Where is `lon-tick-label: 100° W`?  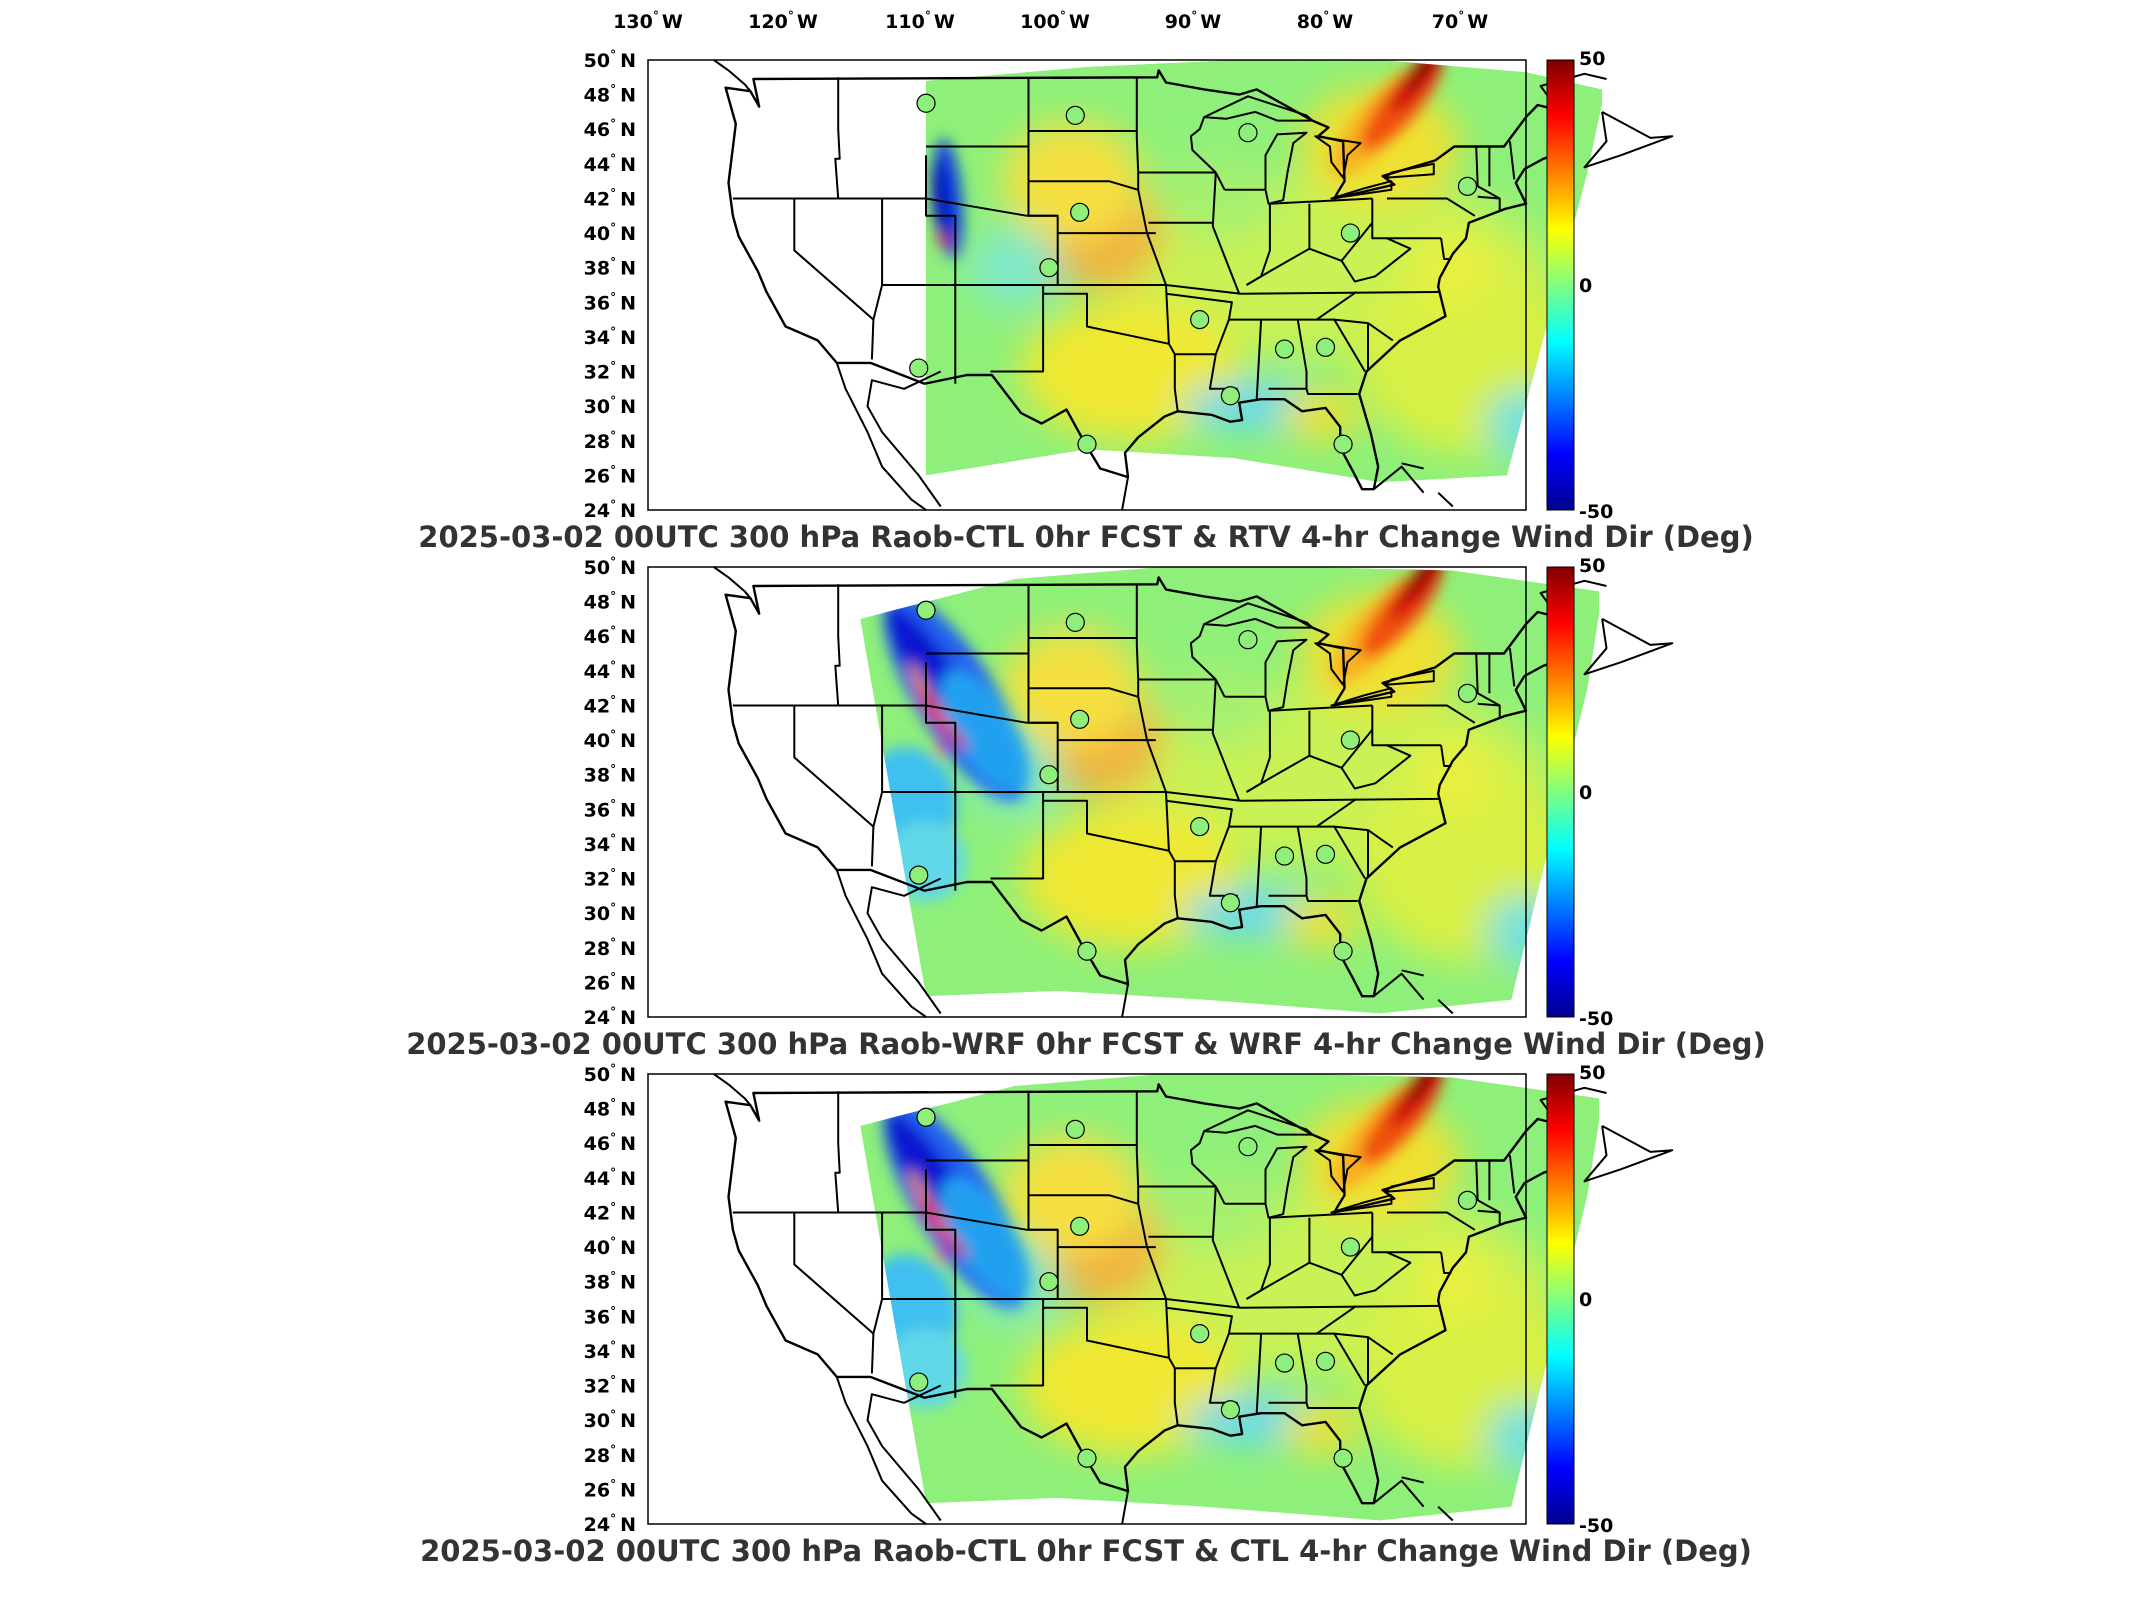
lon-tick-label: 100° W is located at coordinates (1055, 21).